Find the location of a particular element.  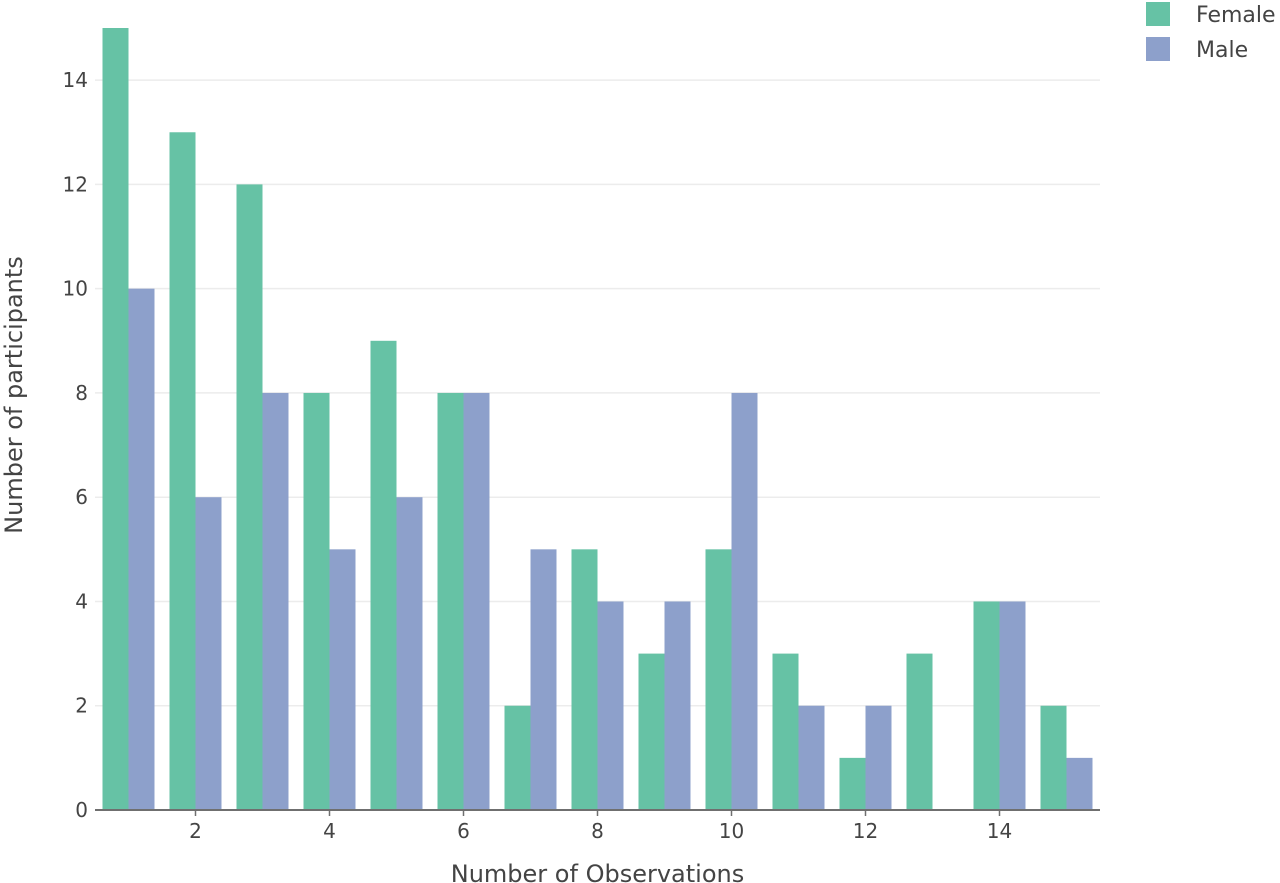

y-tick-8: 8 is located at coordinates (81, 393).